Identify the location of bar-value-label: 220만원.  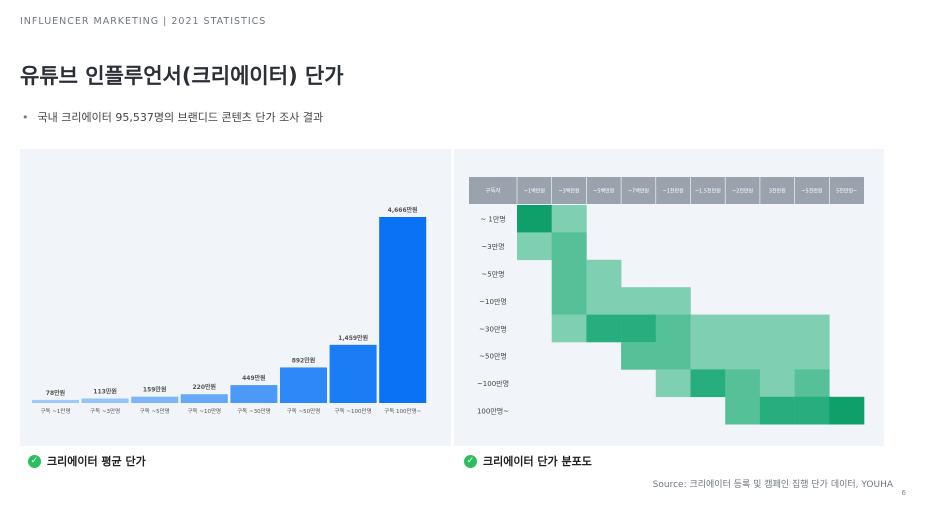
(205, 387).